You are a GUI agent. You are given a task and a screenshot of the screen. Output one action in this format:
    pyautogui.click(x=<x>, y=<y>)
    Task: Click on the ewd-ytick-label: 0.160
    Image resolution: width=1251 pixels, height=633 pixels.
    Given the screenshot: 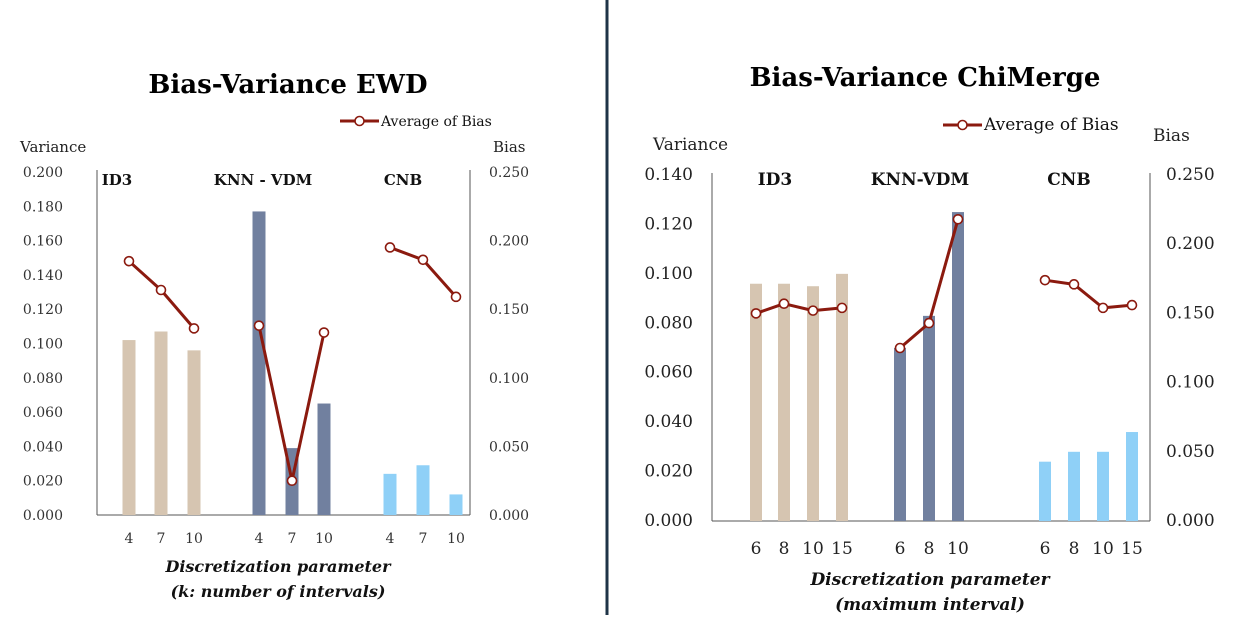 What is the action you would take?
    pyautogui.click(x=43, y=242)
    